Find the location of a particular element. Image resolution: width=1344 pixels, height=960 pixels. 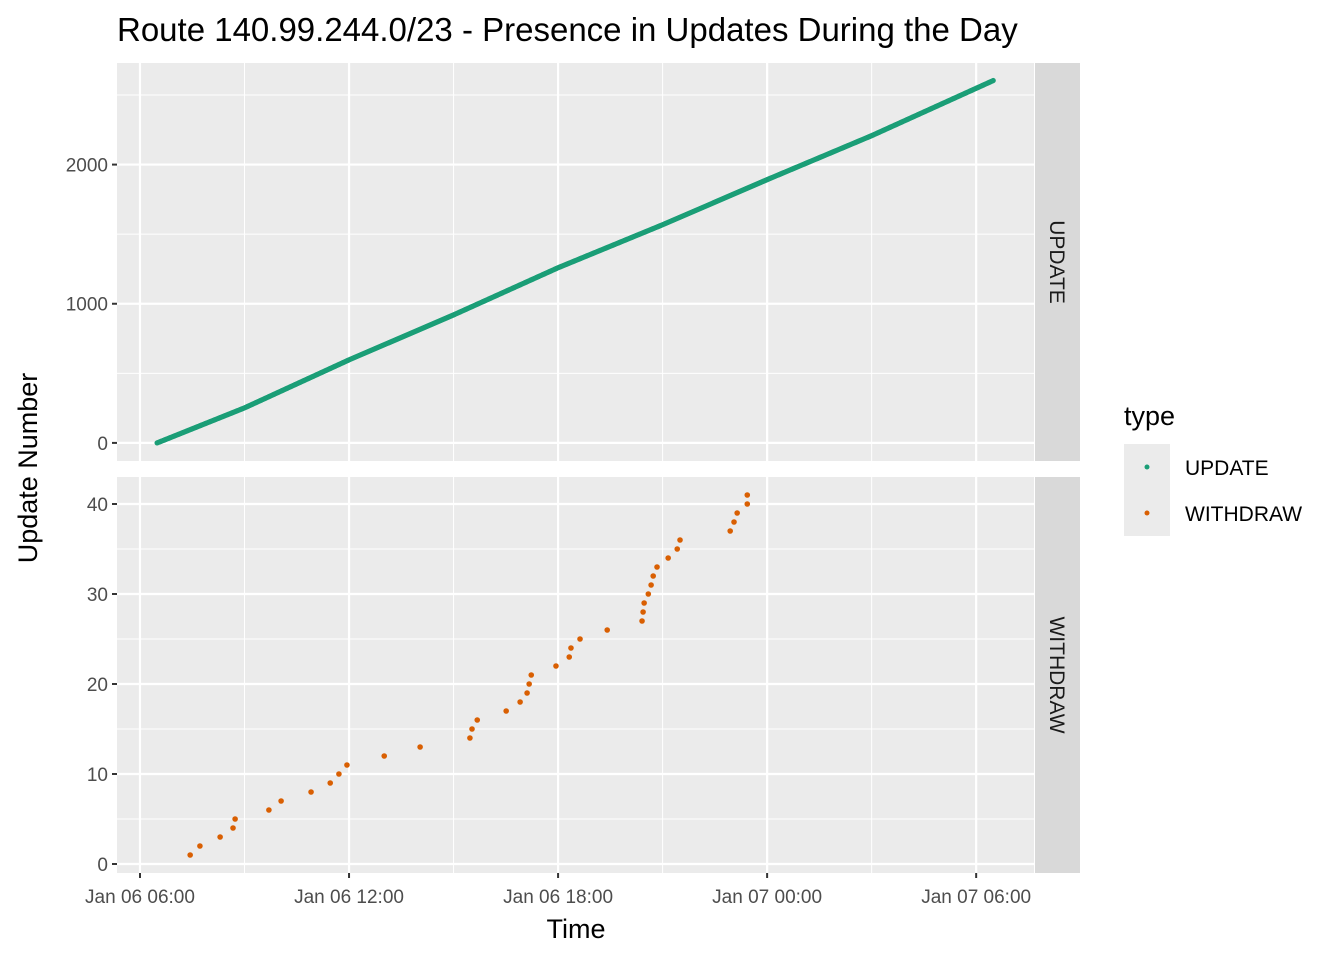

y-axis-label: Update Number is located at coordinates (28, 468).